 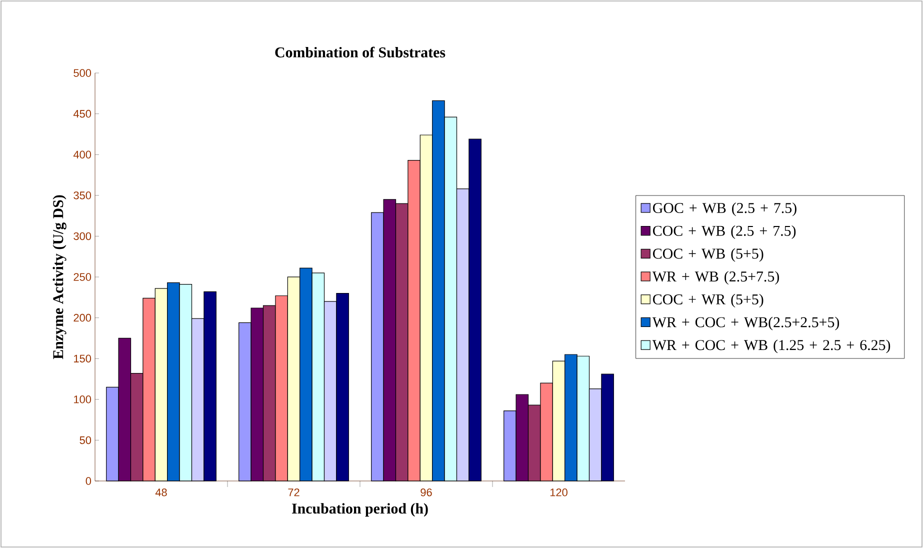 What do you see at coordinates (426, 492) in the screenshot?
I see `x-tick-label: 96` at bounding box center [426, 492].